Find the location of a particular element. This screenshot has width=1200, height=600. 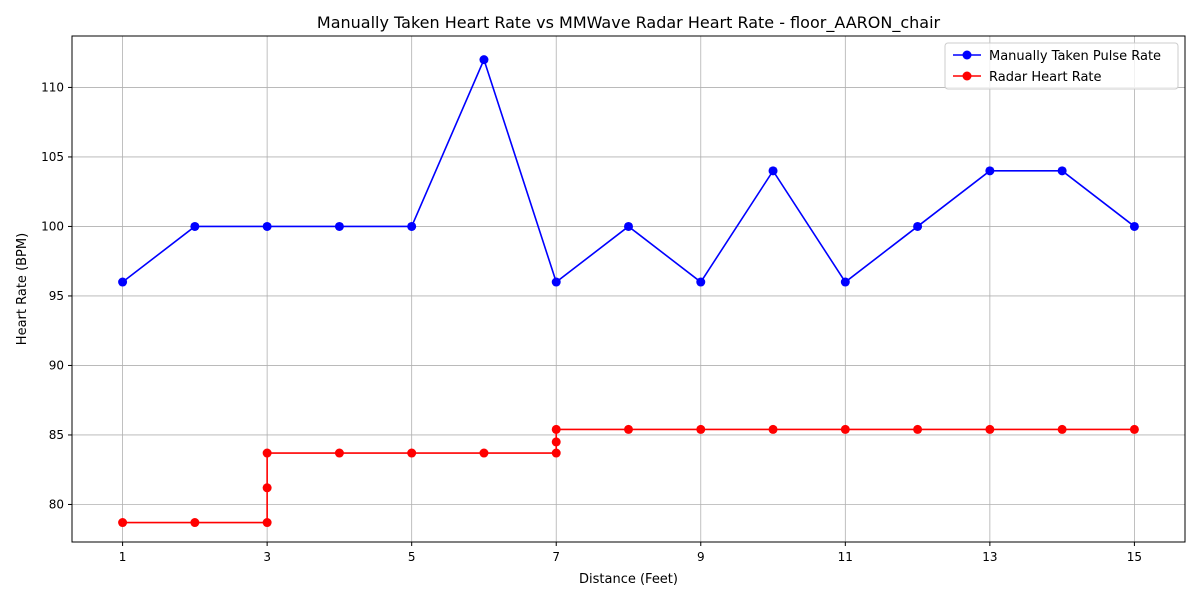

x-tick-label: 7 is located at coordinates (556, 557).